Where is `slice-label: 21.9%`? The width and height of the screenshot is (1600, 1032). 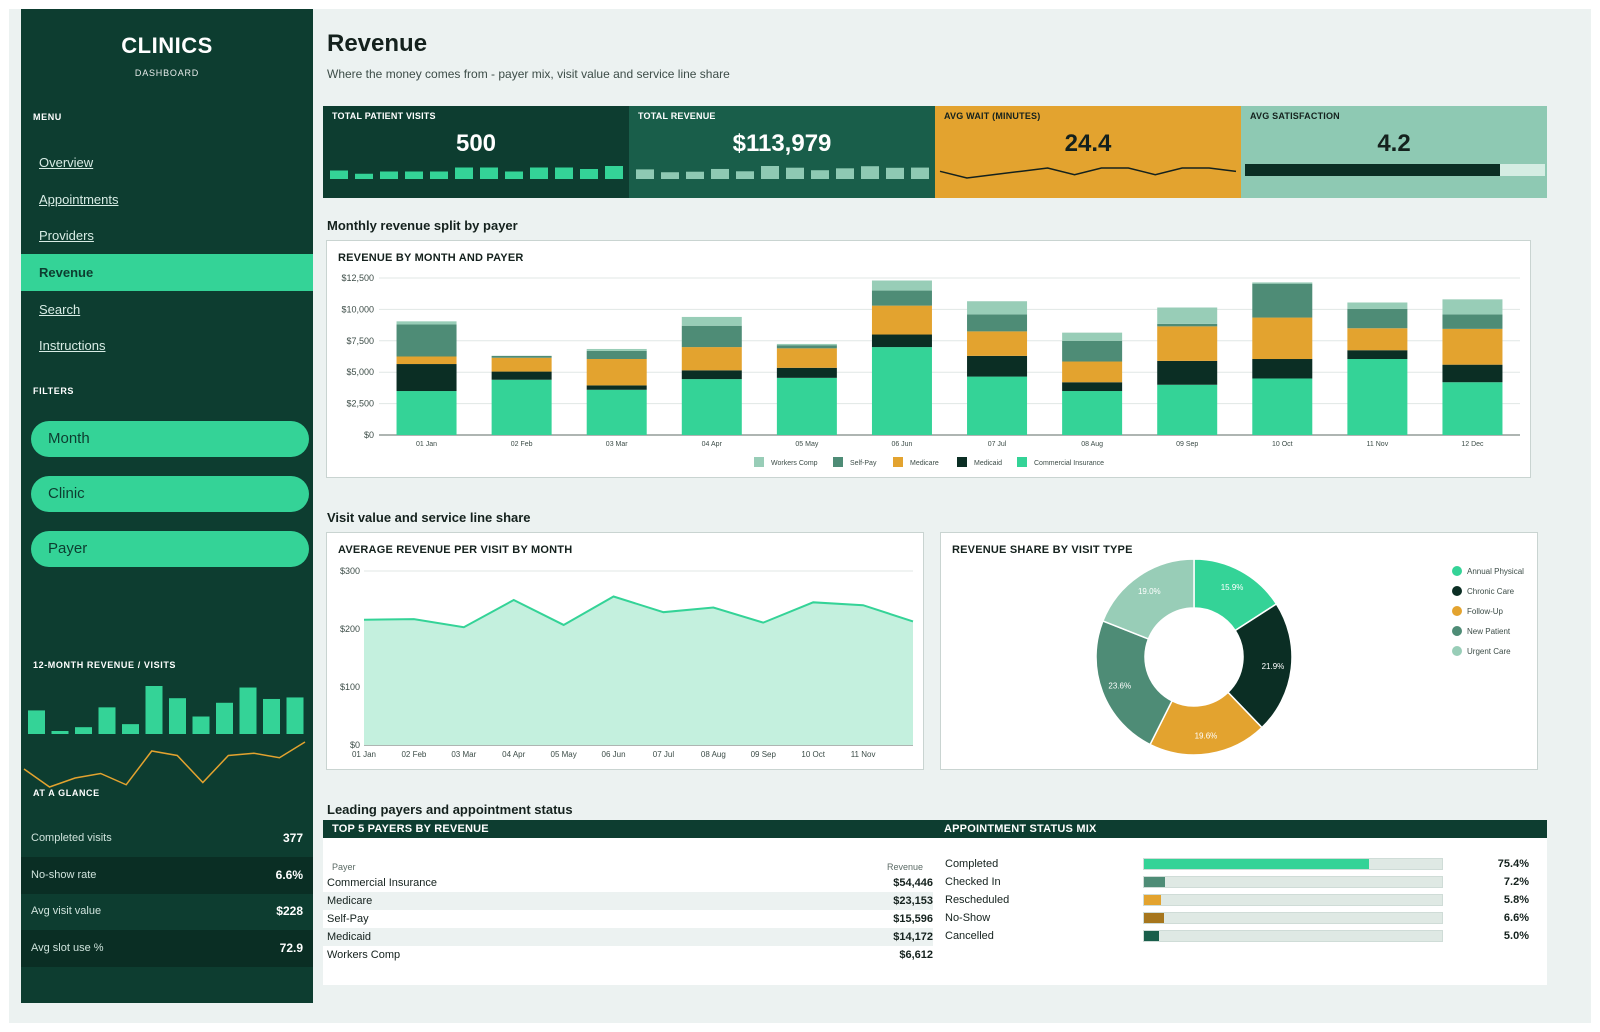 slice-label: 21.9% is located at coordinates (1273, 666).